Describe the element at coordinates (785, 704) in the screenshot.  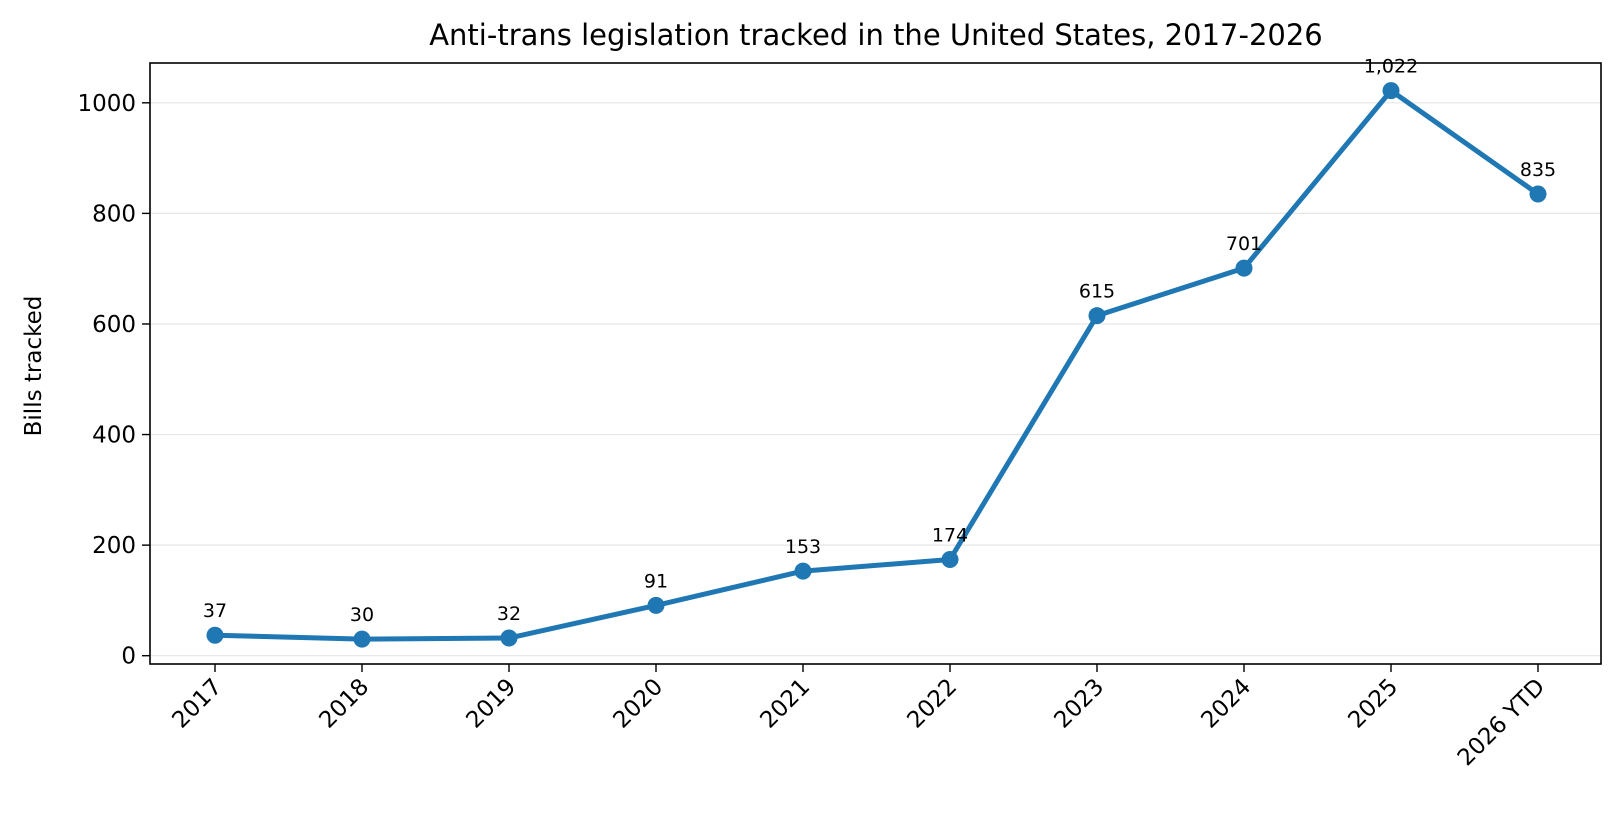
I see `x-tick-label: 2021` at that location.